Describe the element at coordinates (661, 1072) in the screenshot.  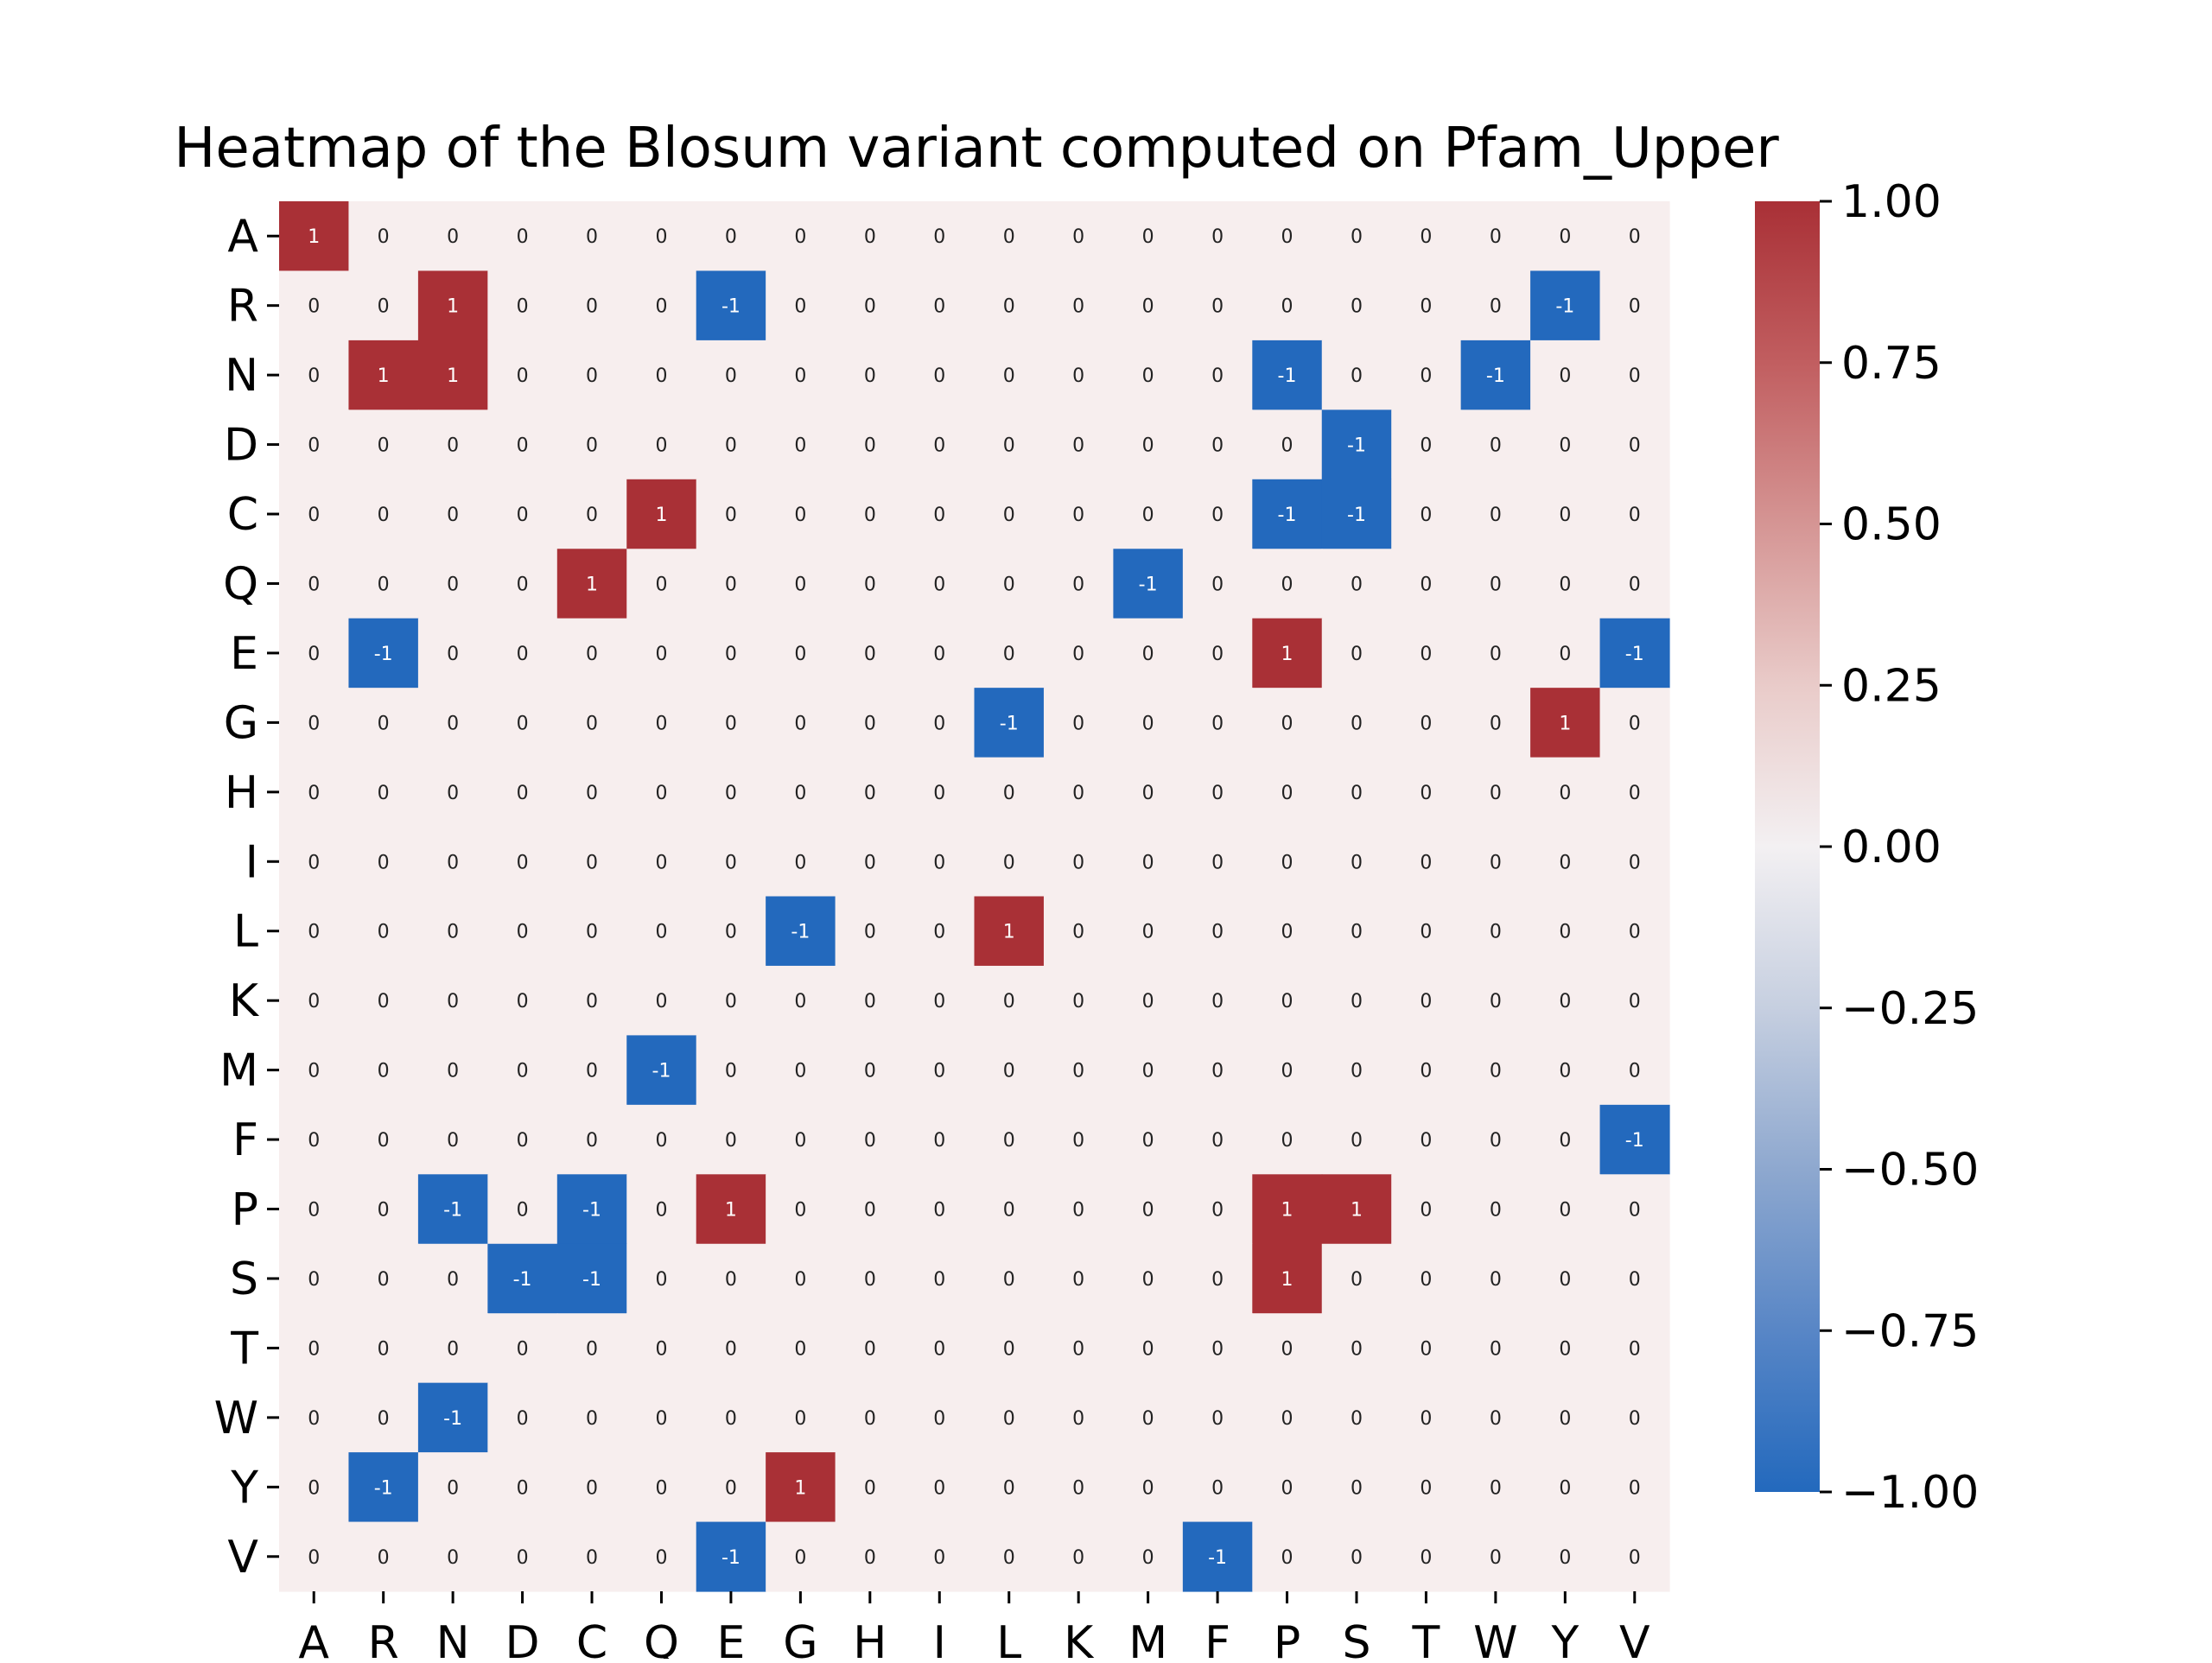
I see `cell-value-label: -1` at that location.